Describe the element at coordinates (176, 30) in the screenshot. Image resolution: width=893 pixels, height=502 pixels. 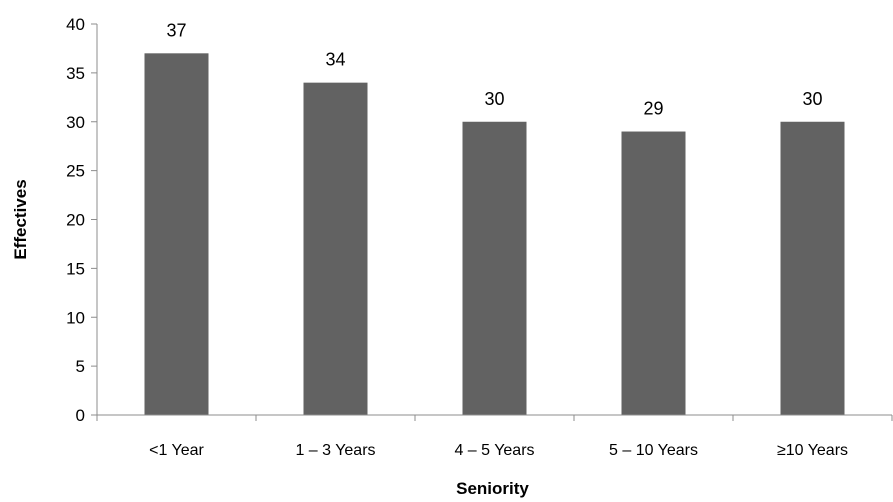
I see `data-label: 37` at that location.